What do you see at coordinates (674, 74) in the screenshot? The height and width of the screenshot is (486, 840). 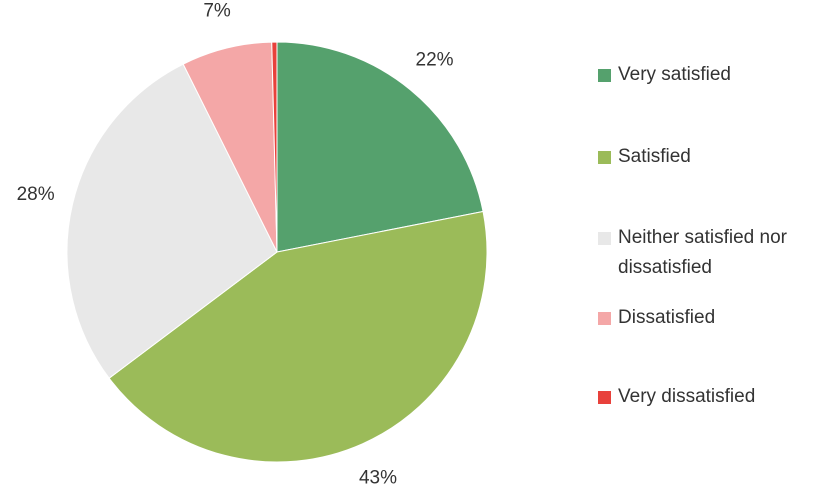 I see `legend-label: Very satisfied` at bounding box center [674, 74].